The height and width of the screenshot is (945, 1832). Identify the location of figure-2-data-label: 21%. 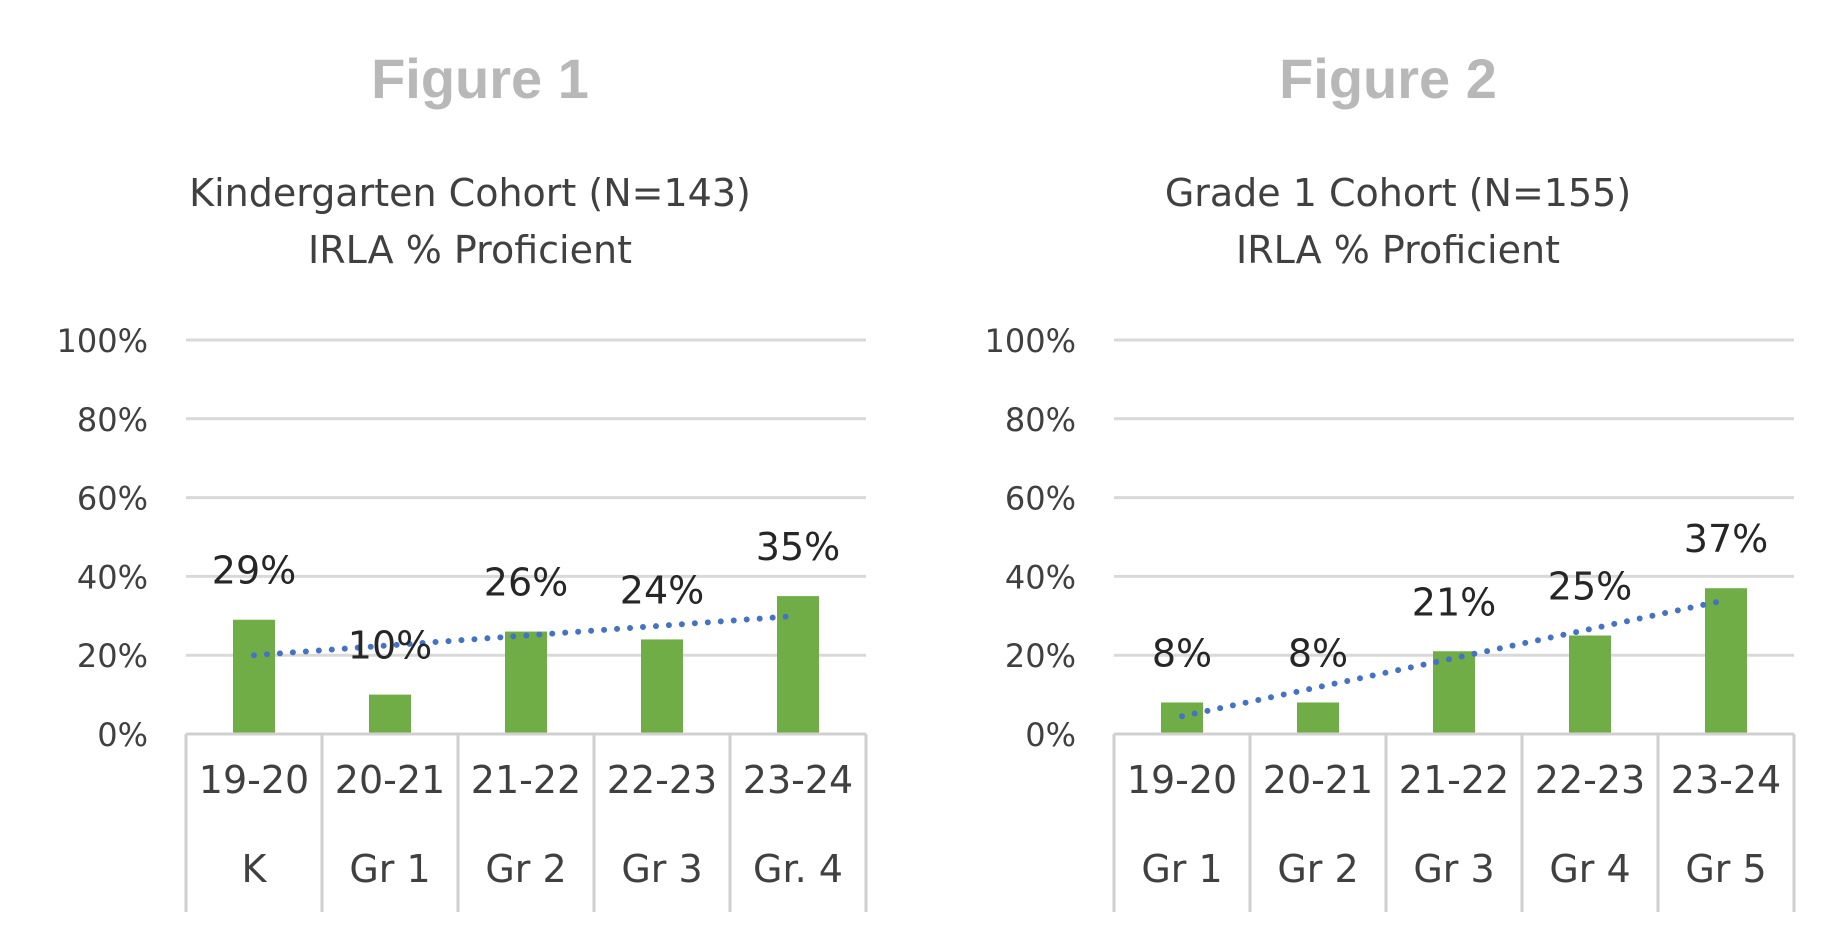
(1454, 602).